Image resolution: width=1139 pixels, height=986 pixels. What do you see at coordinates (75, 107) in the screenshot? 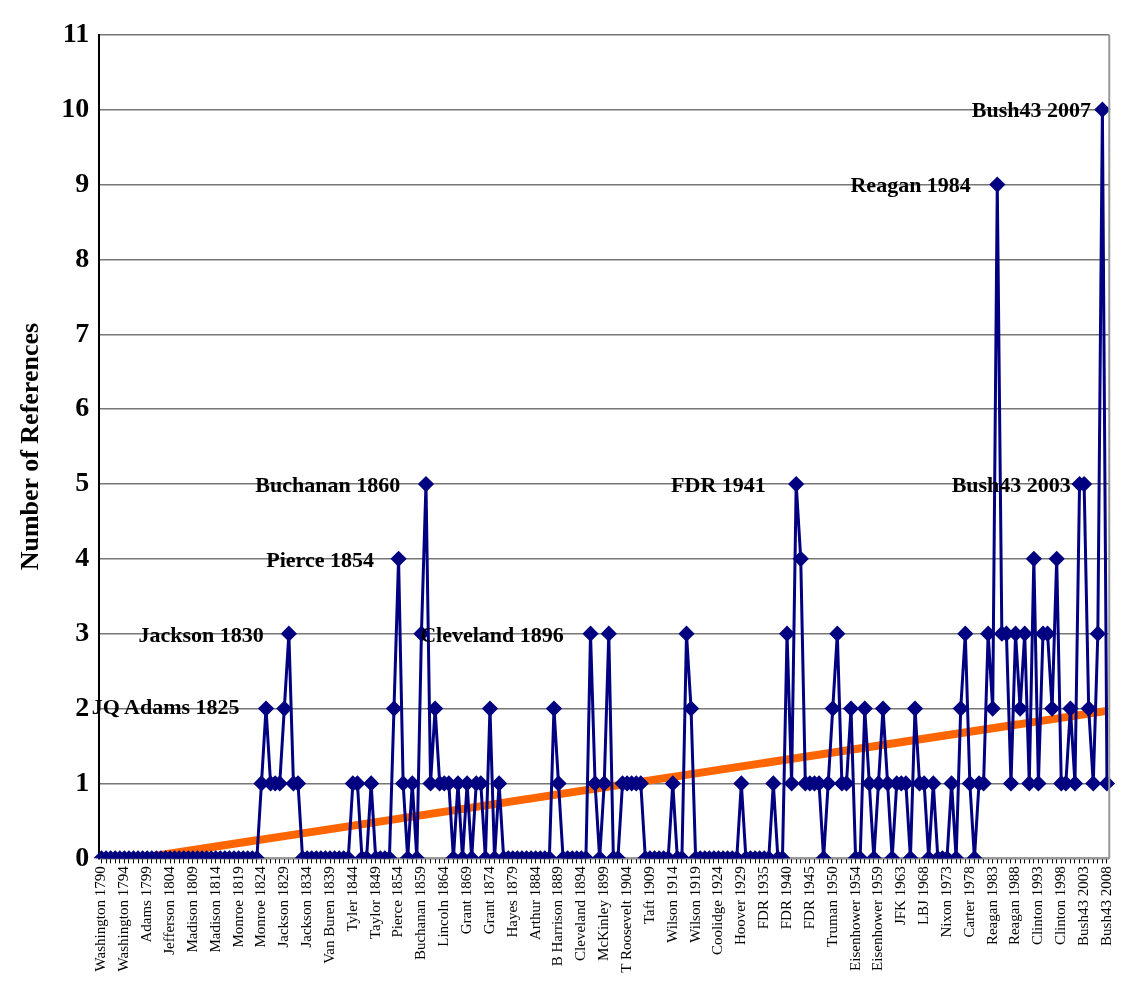
I see `y-tick-label: 10` at bounding box center [75, 107].